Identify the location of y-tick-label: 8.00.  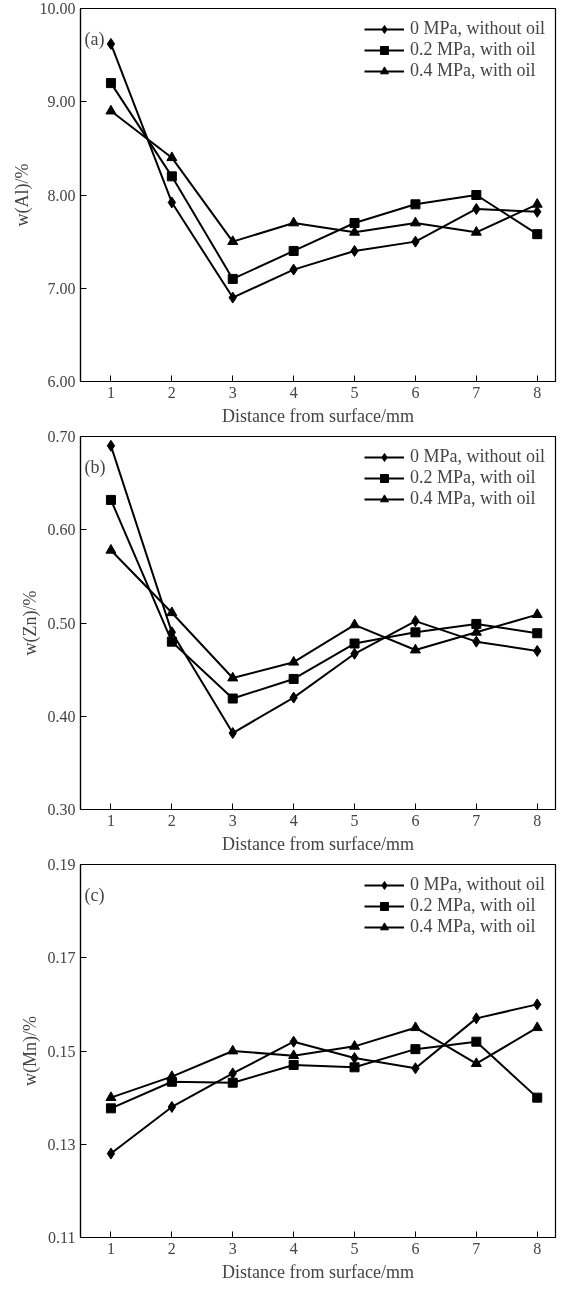
(61, 195).